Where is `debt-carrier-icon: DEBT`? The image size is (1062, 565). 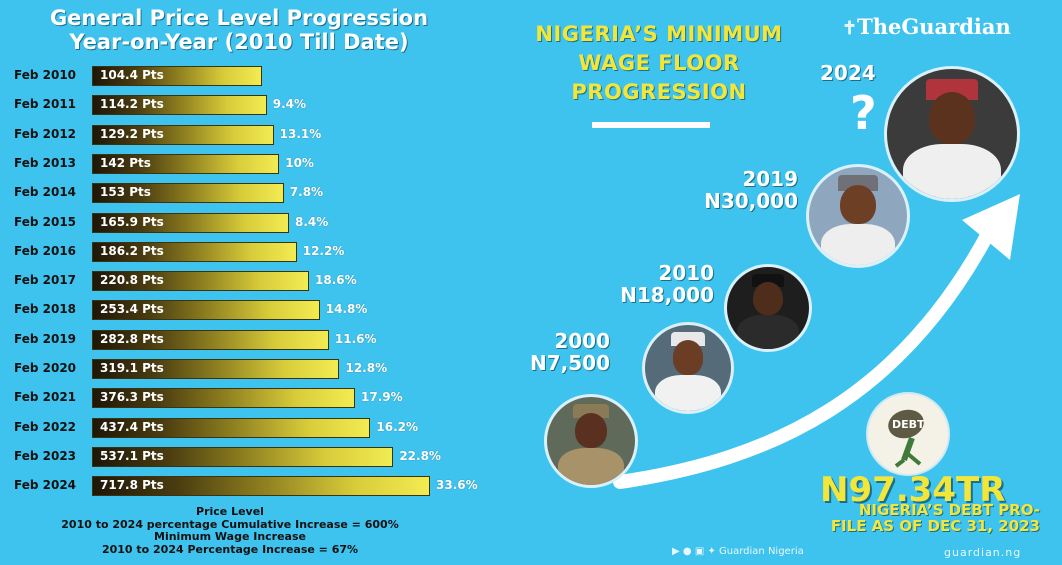
debt-carrier-icon: DEBT is located at coordinates (906, 438).